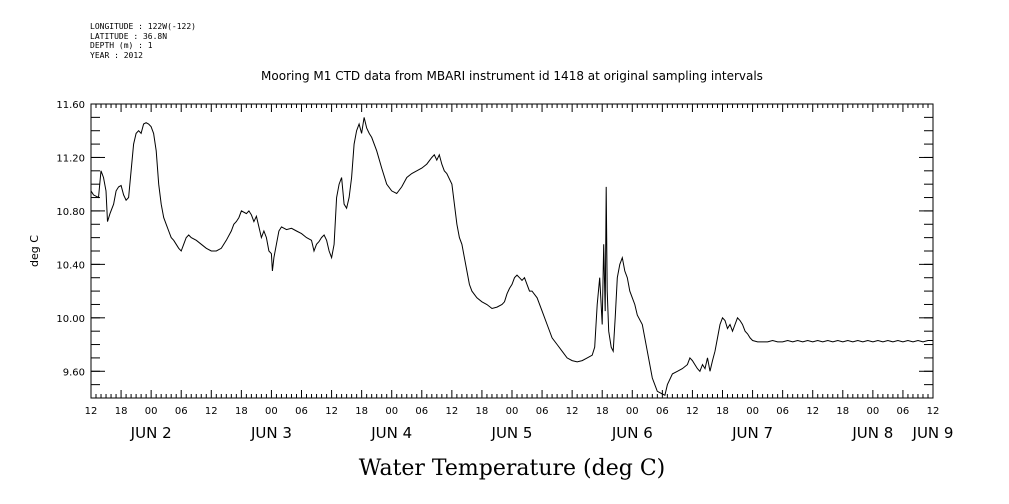 The image size is (1009, 504). I want to click on metadata-year: YEAR : 2012, so click(116, 55).